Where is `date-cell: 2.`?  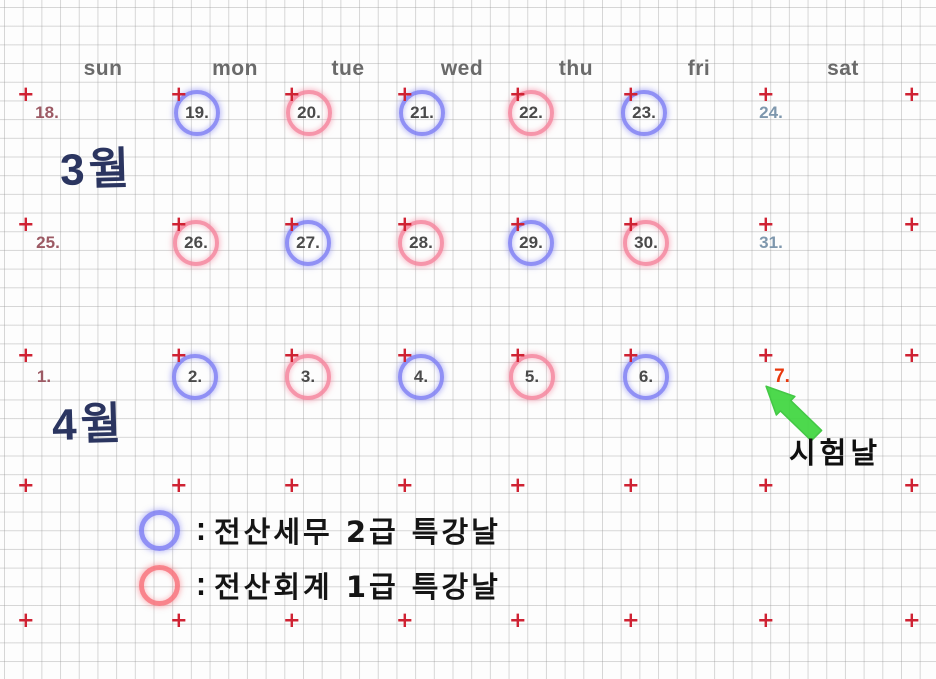
date-cell: 2. is located at coordinates (195, 377).